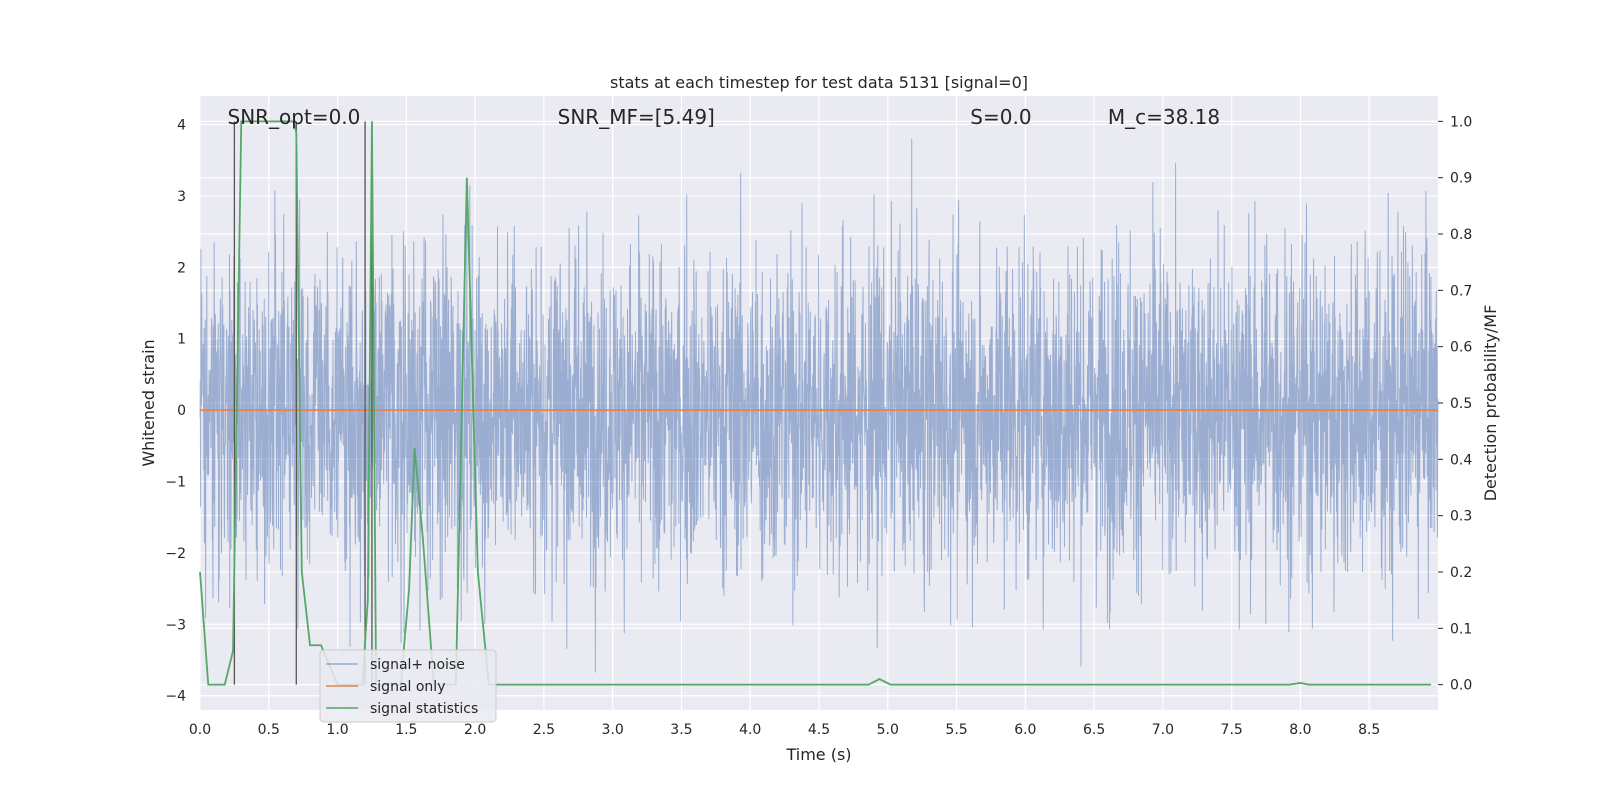  What do you see at coordinates (175, 554) in the screenshot?
I see `y-tick-label-2: −2` at bounding box center [175, 554].